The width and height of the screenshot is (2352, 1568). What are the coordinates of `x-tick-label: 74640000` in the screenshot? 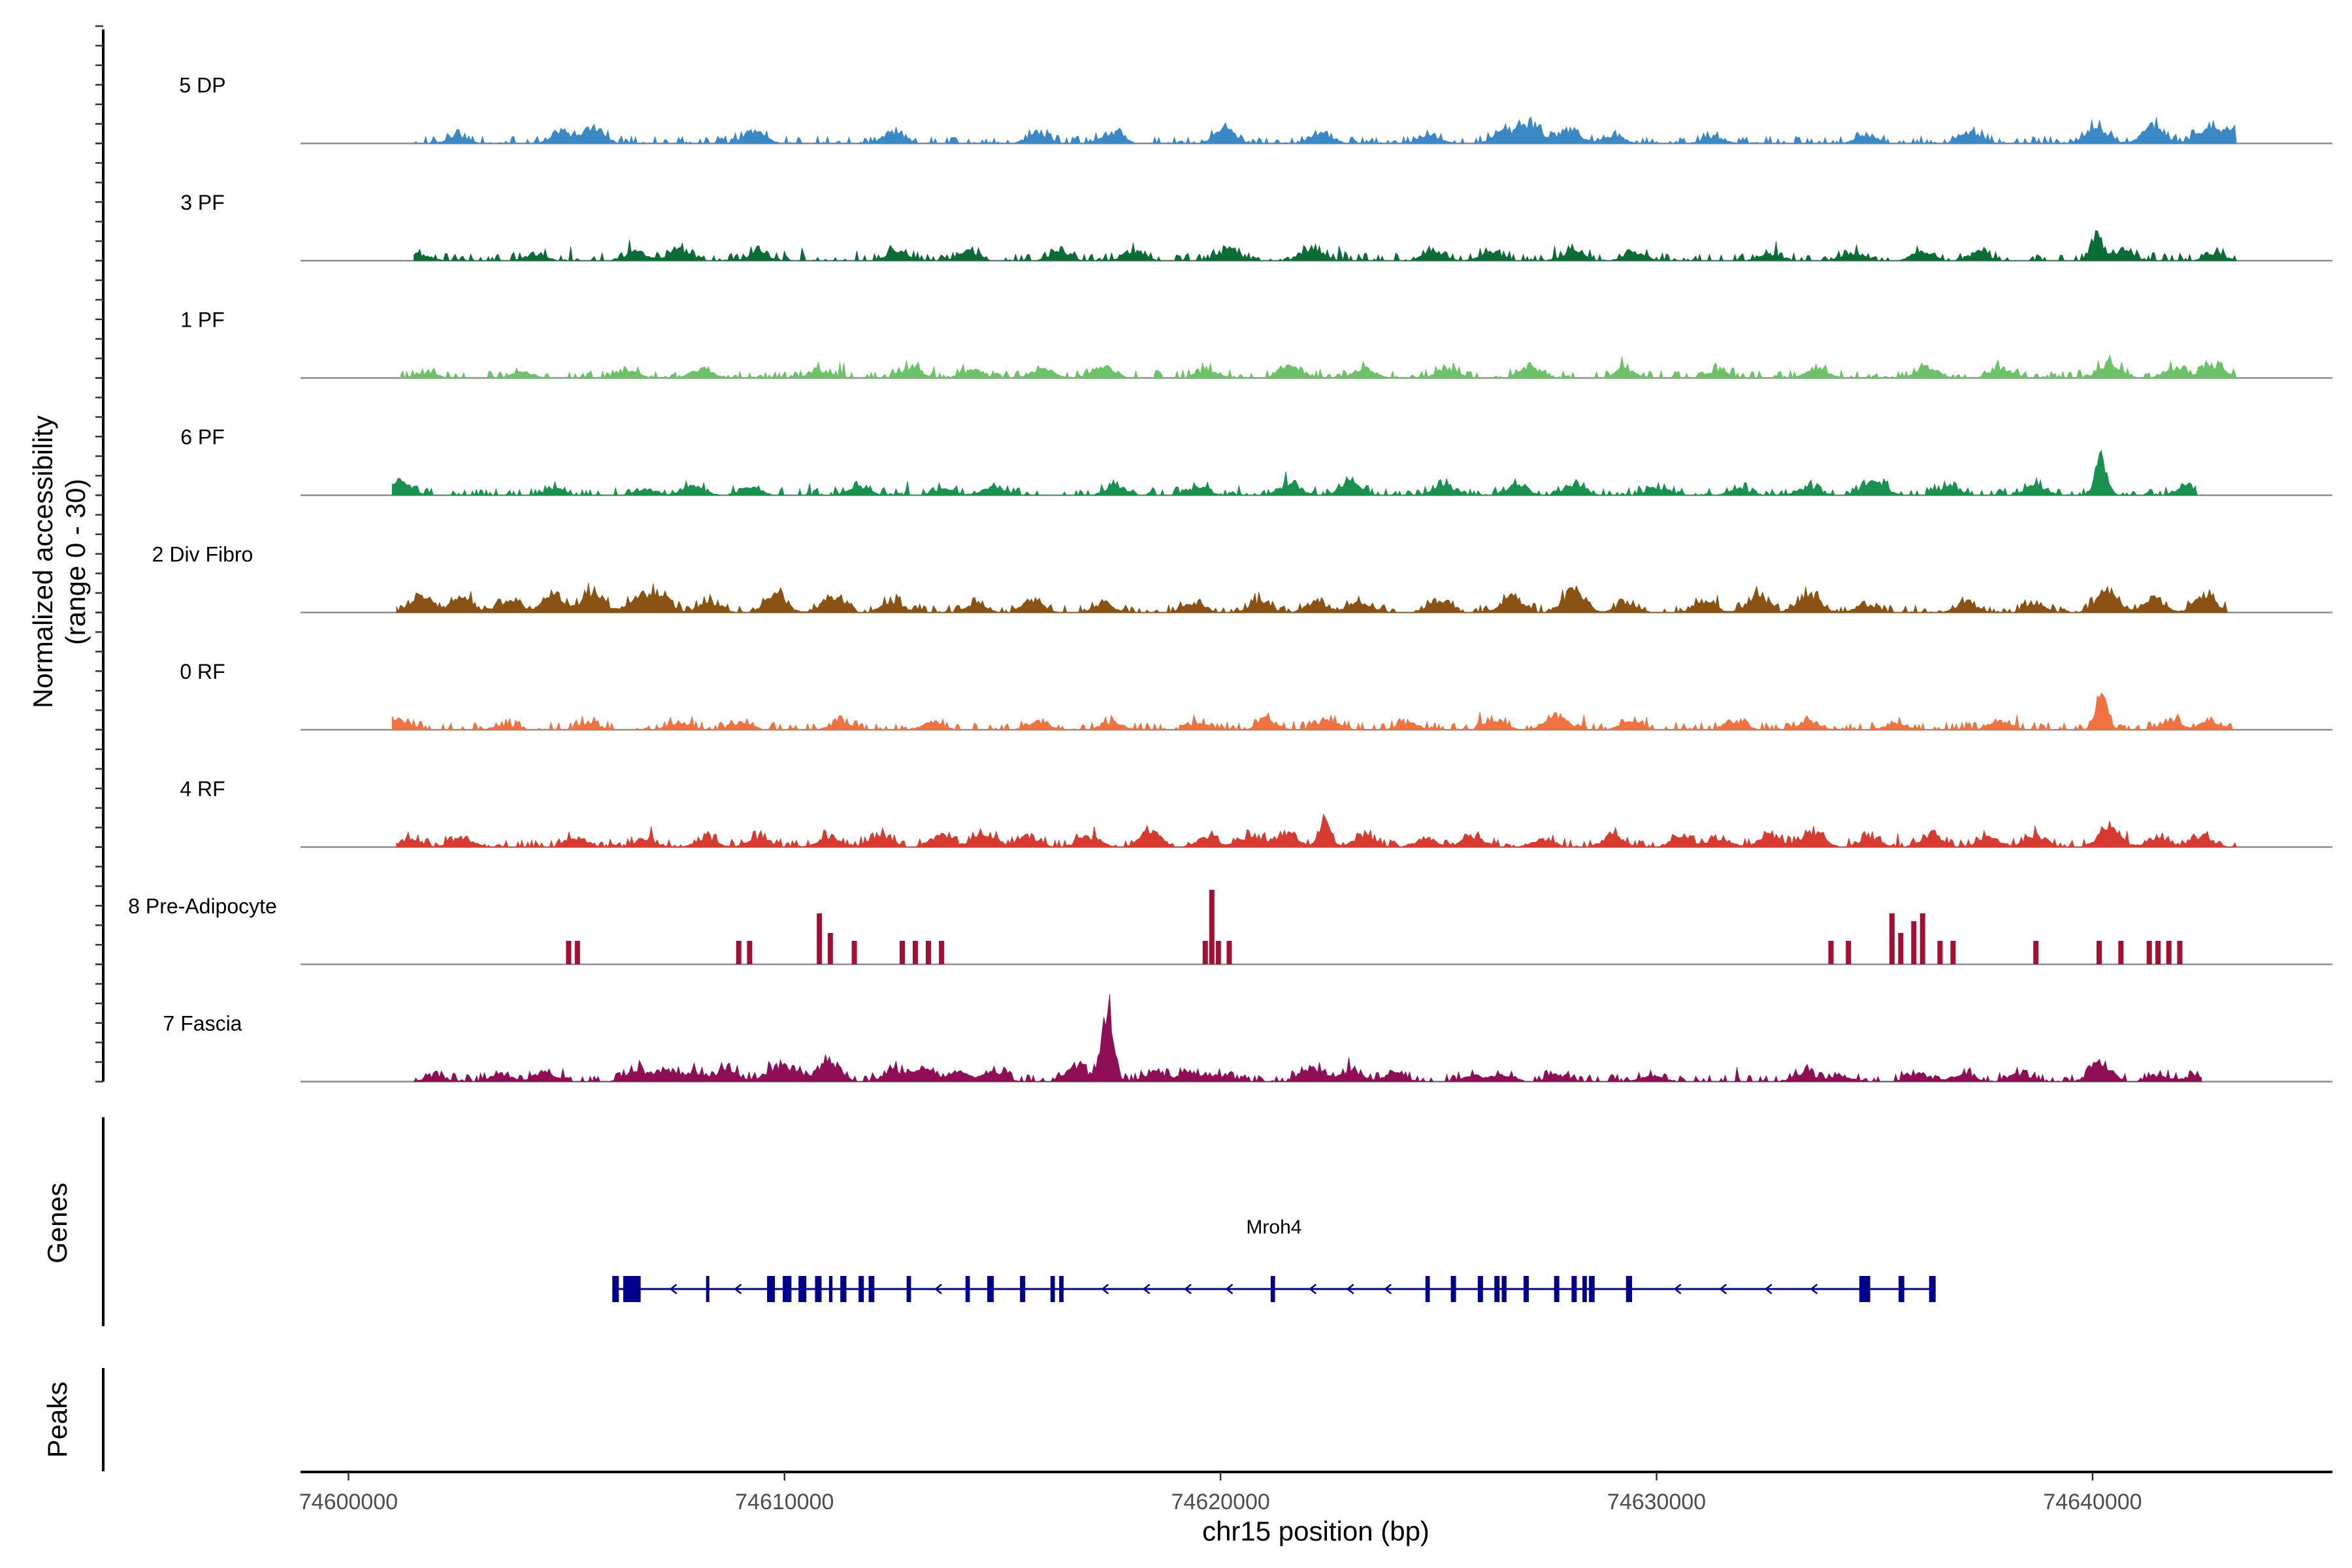 It's located at (2092, 1502).